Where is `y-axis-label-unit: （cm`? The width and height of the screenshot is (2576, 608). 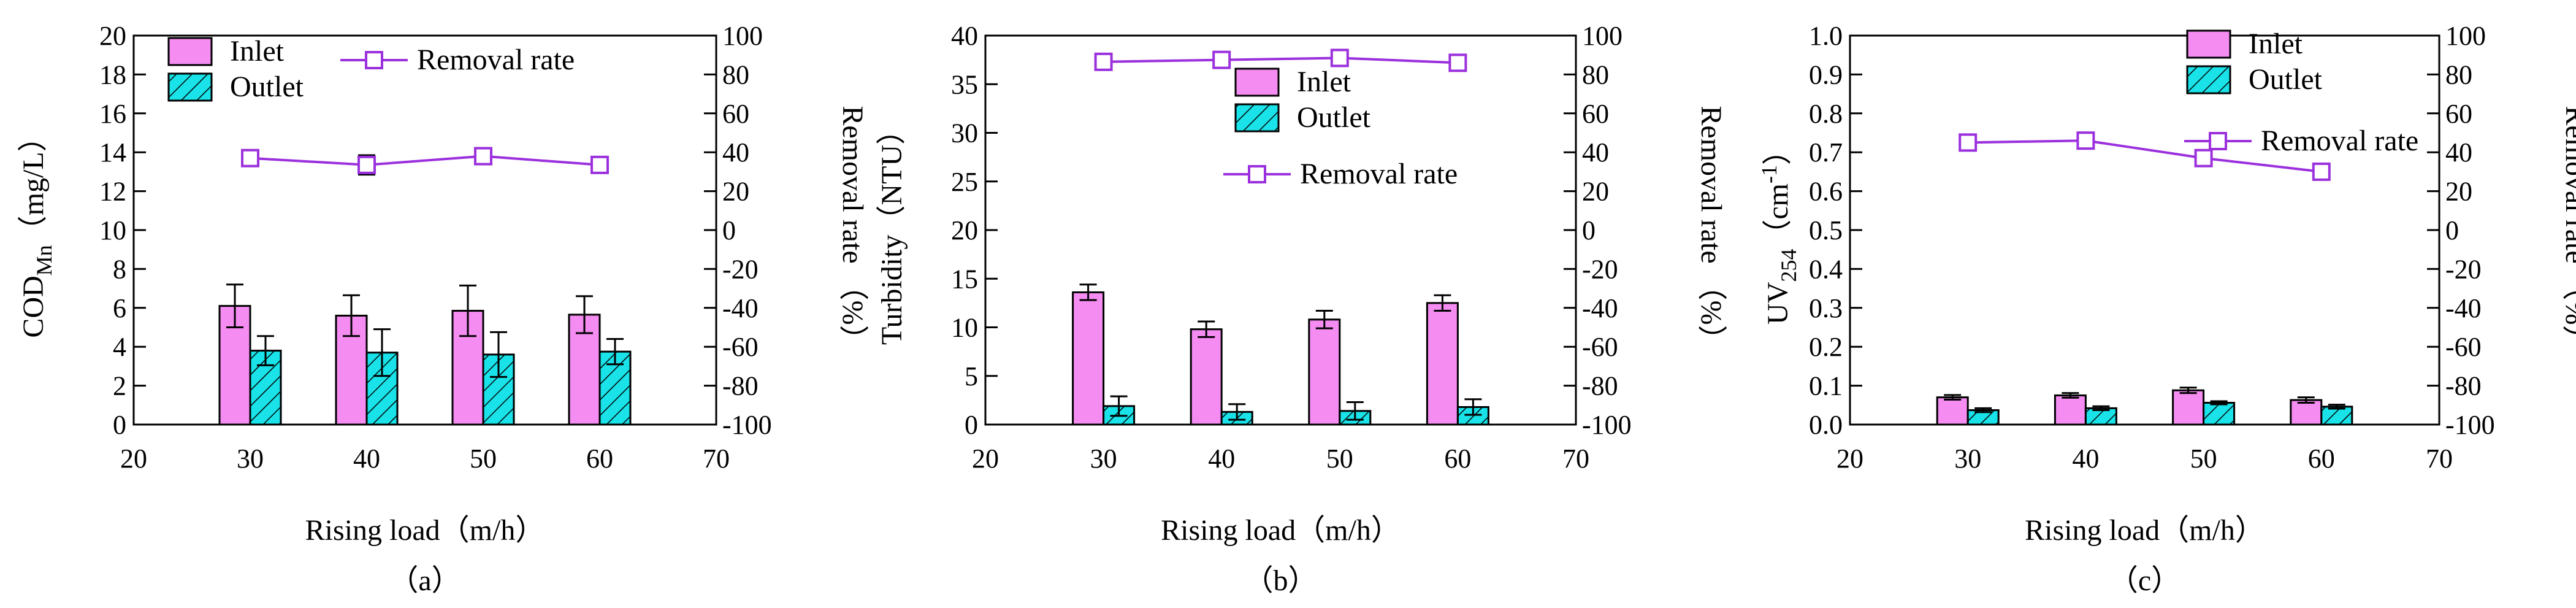
y-axis-label-unit: （cm is located at coordinates (1778, 216).